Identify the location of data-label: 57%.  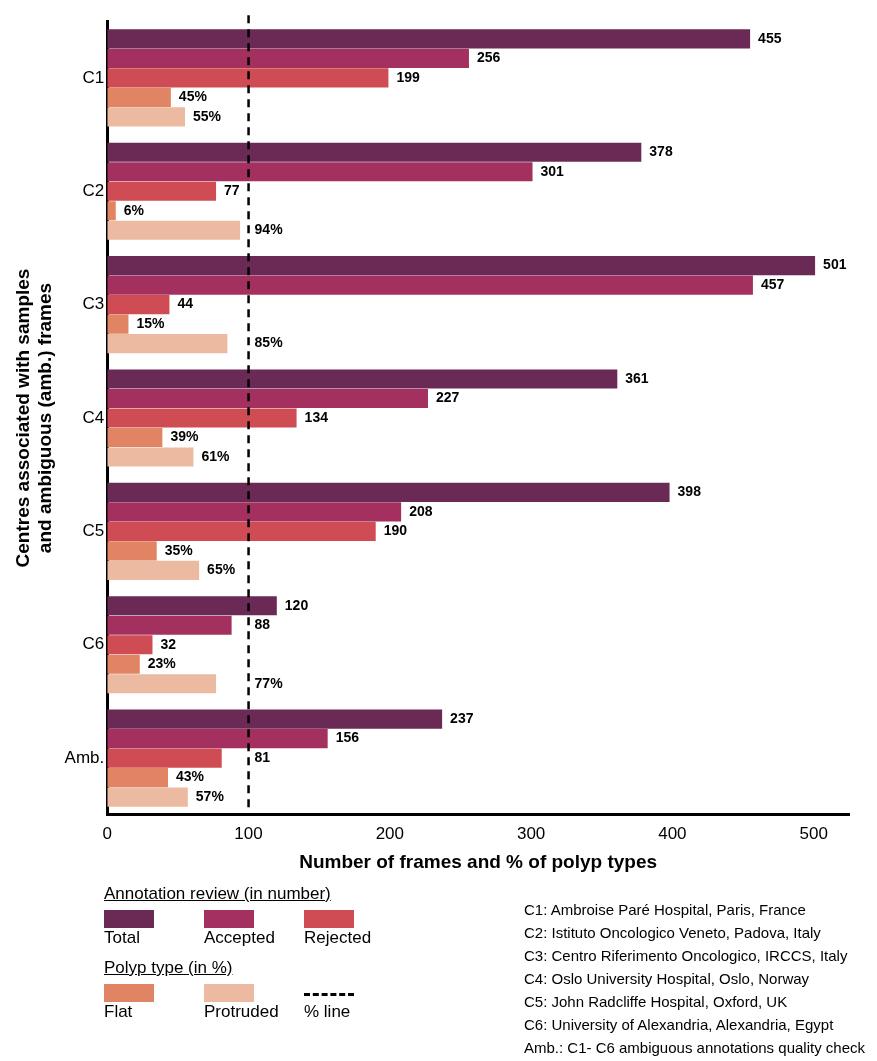
(210, 795).